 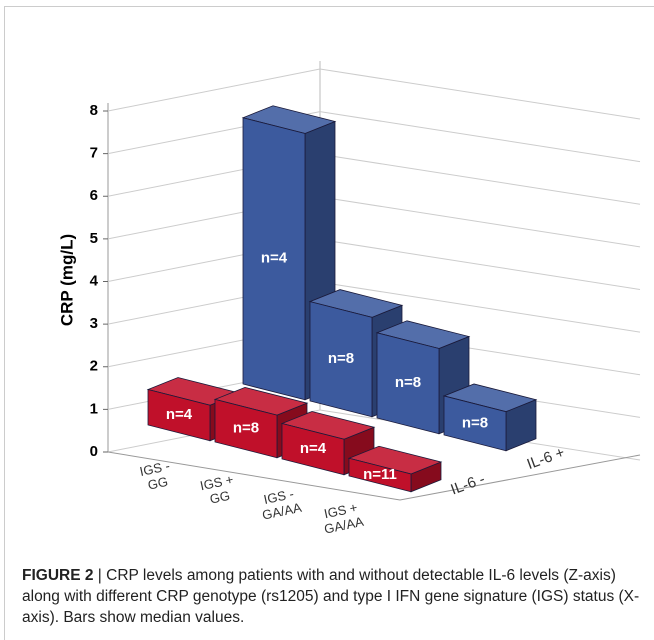 I want to click on y-tick-label: 2, so click(x=94, y=366).